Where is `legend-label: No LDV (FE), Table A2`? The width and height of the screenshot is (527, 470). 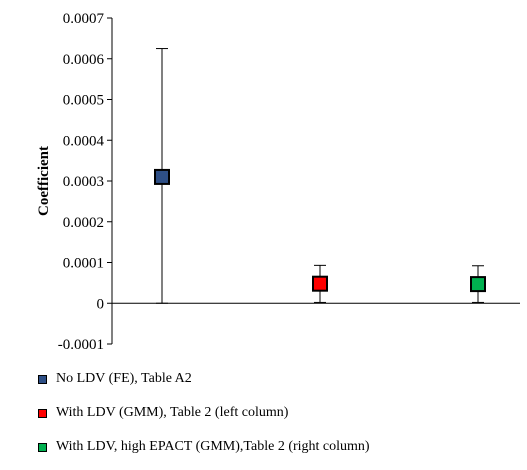
legend-label: No LDV (FE), Table A2 is located at coordinates (124, 378).